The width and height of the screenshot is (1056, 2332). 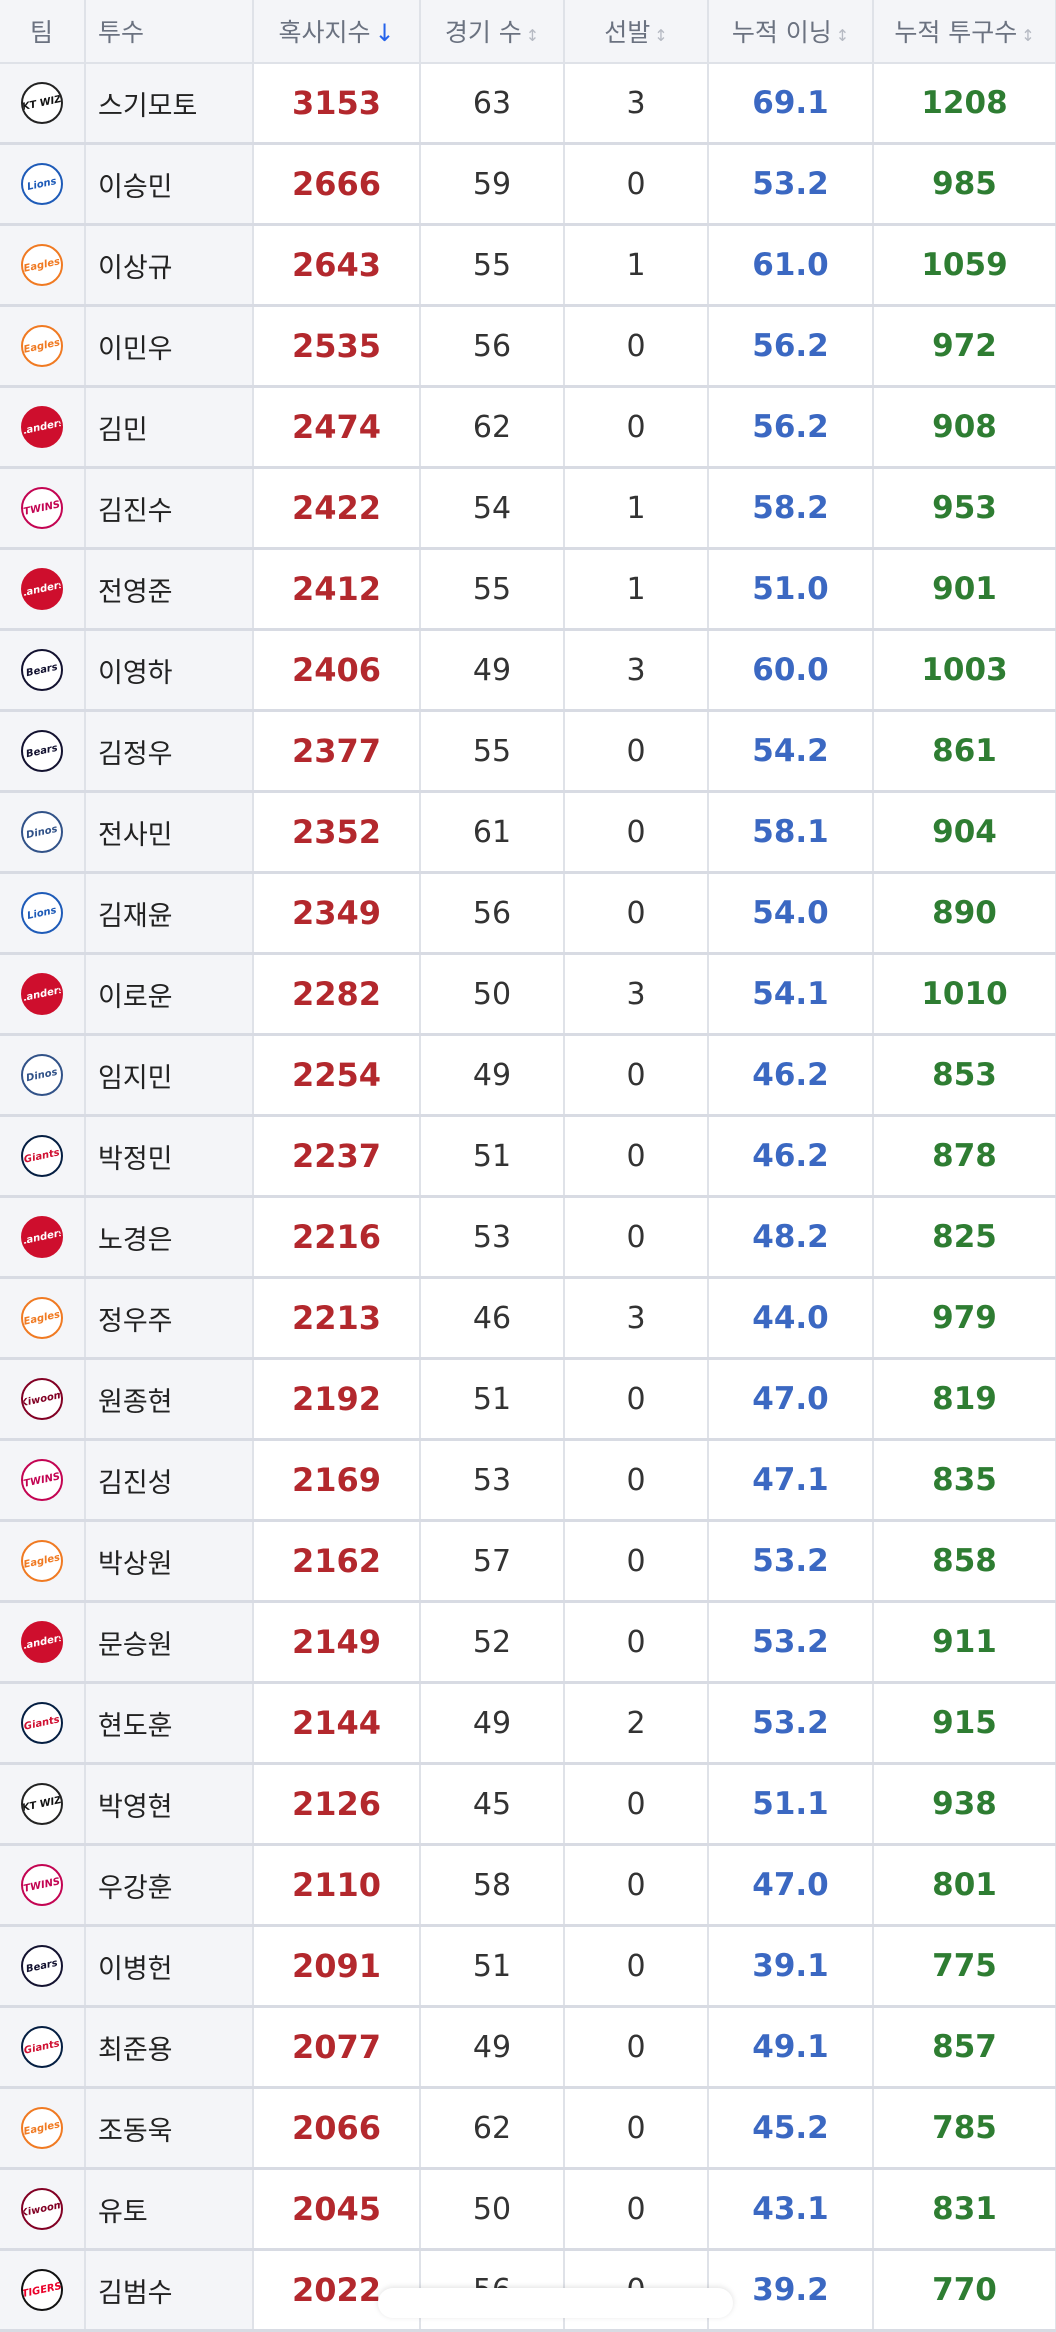 I want to click on table-row: Lions 이승민 2666 59 0 53.2 985, so click(x=528, y=184).